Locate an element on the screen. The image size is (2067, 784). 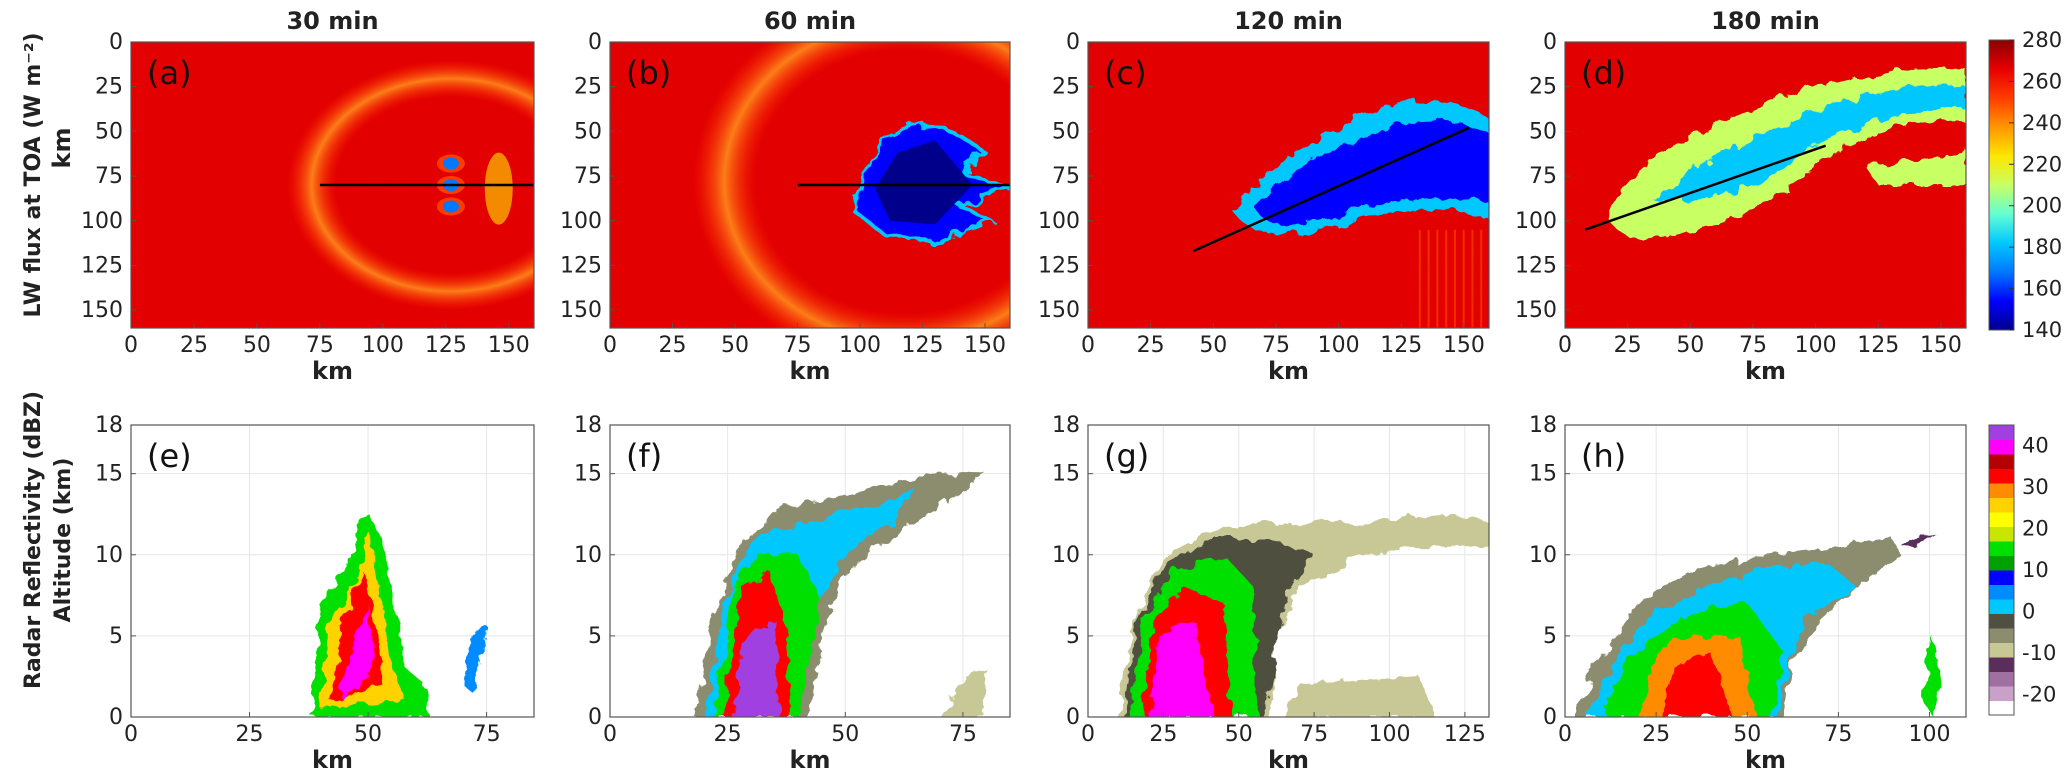
panel-letter: (f) is located at coordinates (644, 456).